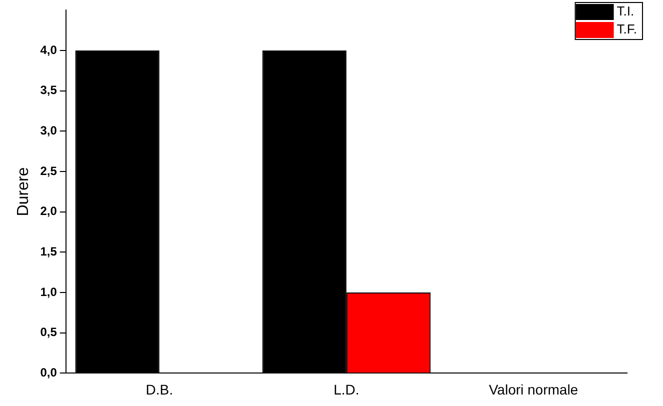 This screenshot has height=406, width=663. Describe the element at coordinates (49, 90) in the screenshot. I see `y-tick-label: 3,5` at that location.